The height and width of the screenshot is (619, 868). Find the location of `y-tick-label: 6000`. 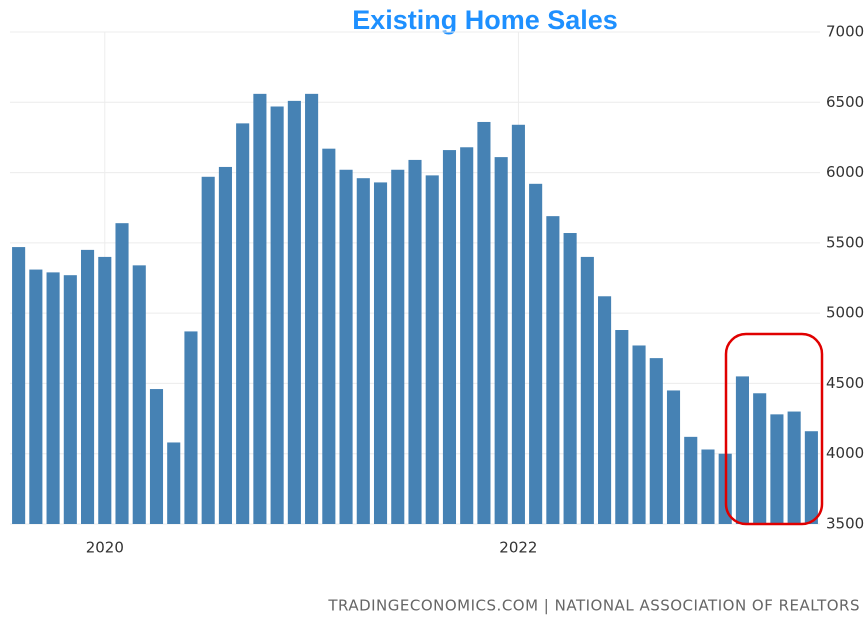

y-tick-label: 6000 is located at coordinates (845, 172).